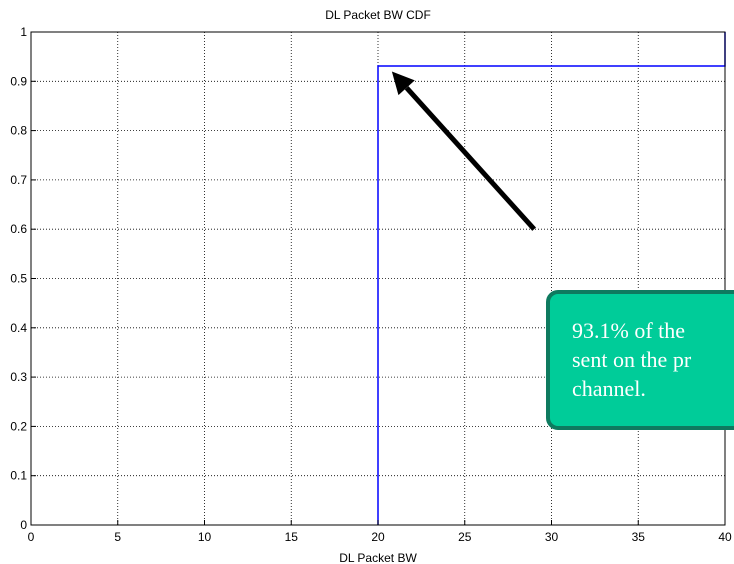 This screenshot has height=564, width=734. Describe the element at coordinates (639, 537) in the screenshot. I see `x-tick-label: 35` at that location.